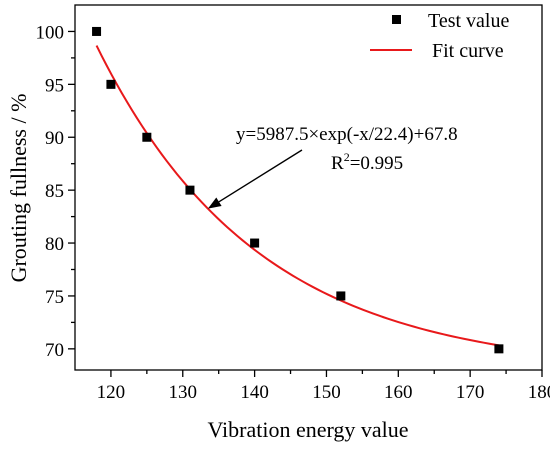 The width and height of the screenshot is (550, 450). I want to click on y-tick-label: 90, so click(54, 138).